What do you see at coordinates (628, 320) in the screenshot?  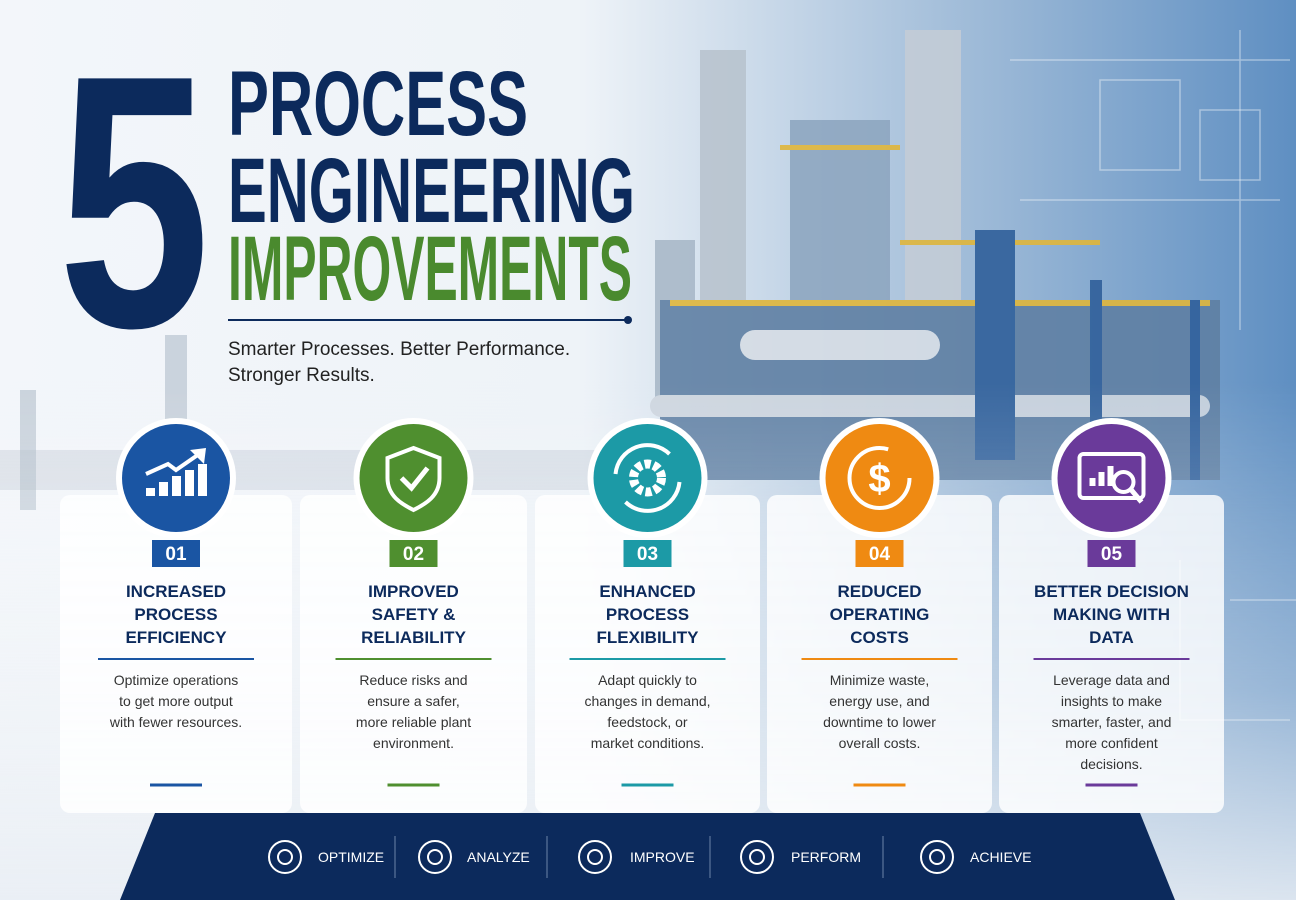 I see `title-rule-dot` at bounding box center [628, 320].